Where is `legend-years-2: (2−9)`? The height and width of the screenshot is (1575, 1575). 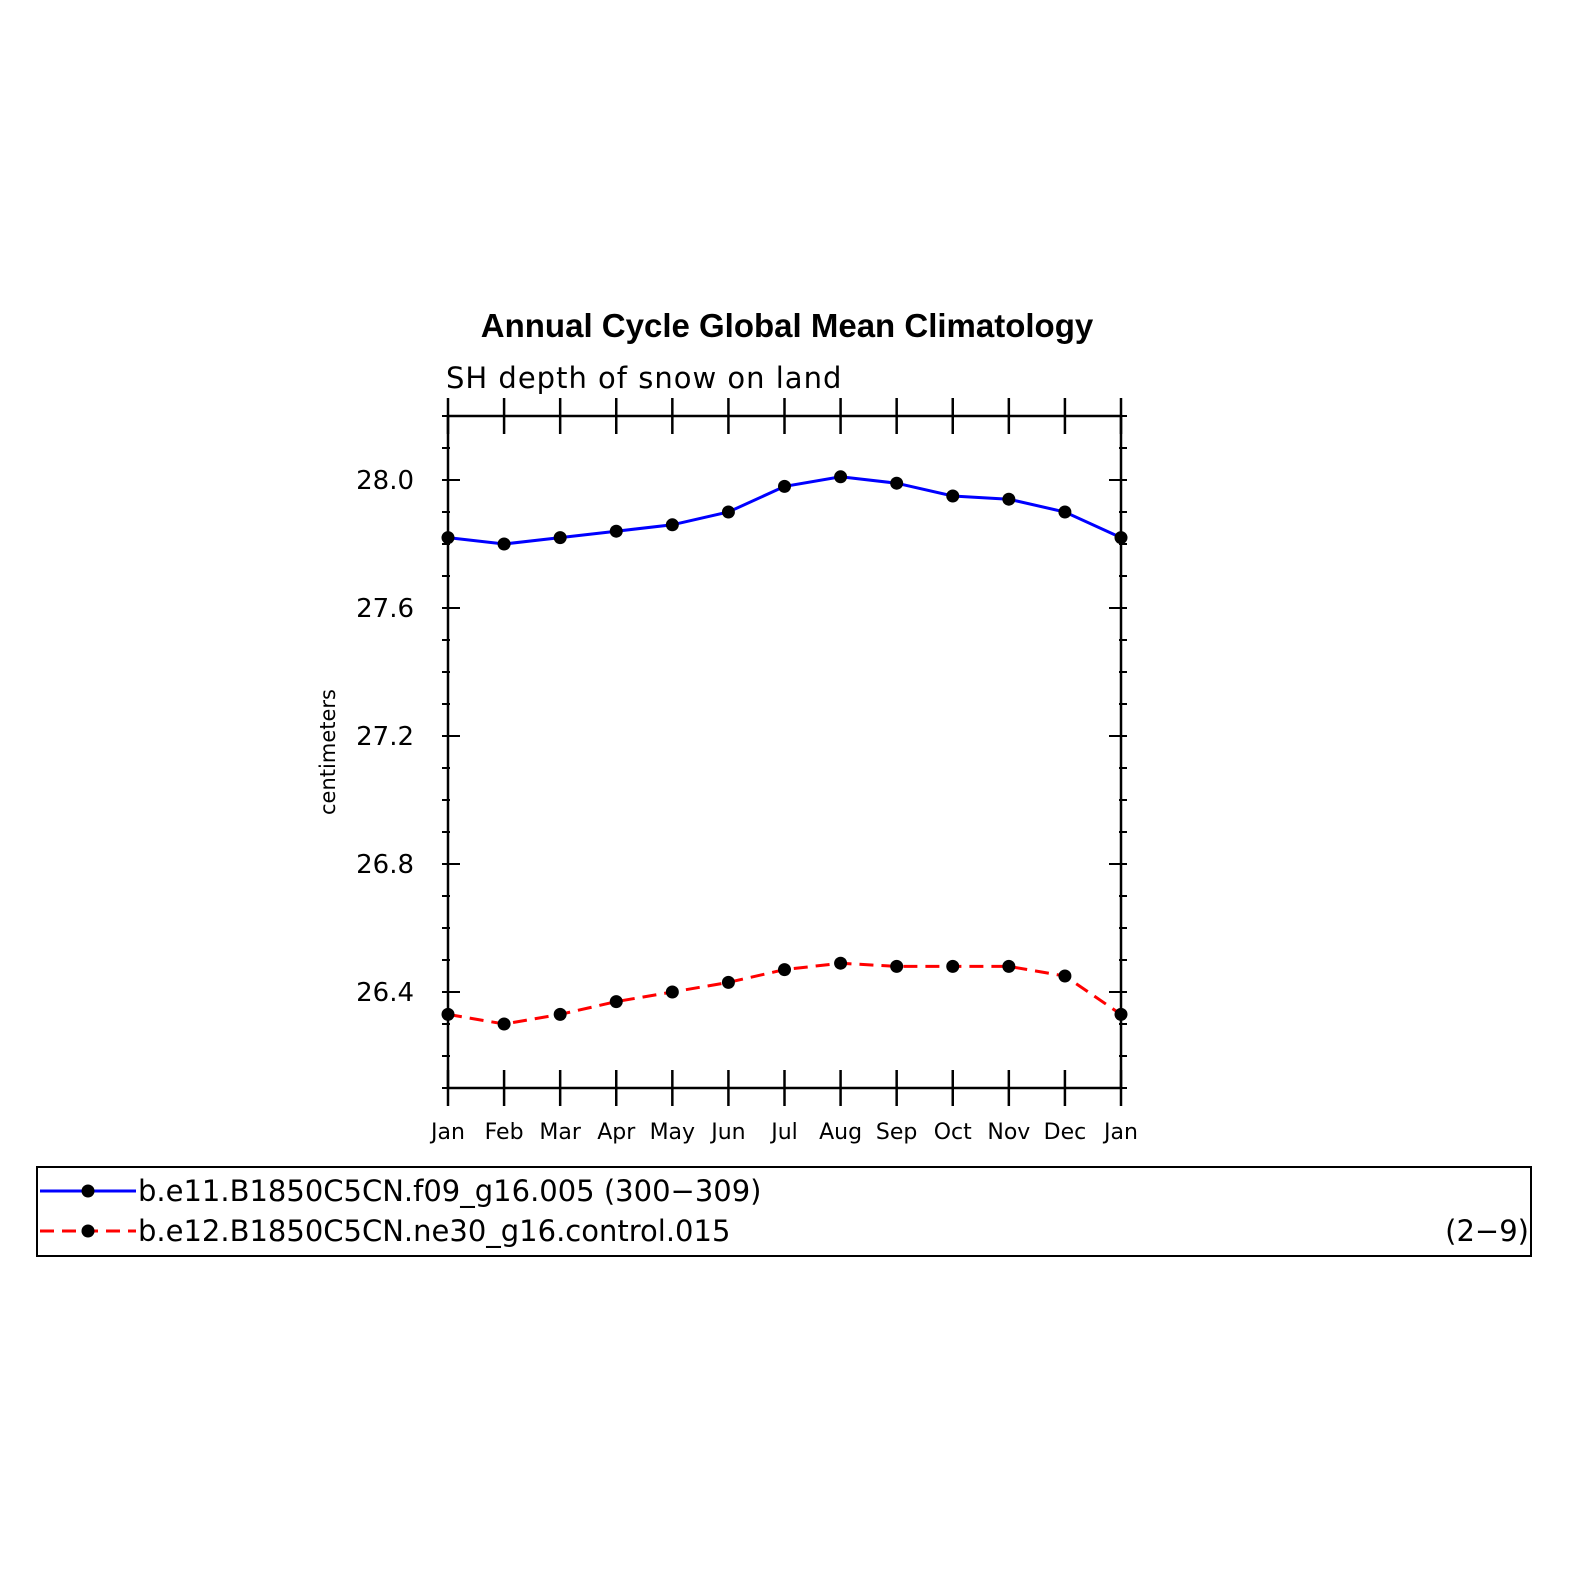
legend-years-2: (2−9) is located at coordinates (1487, 1231).